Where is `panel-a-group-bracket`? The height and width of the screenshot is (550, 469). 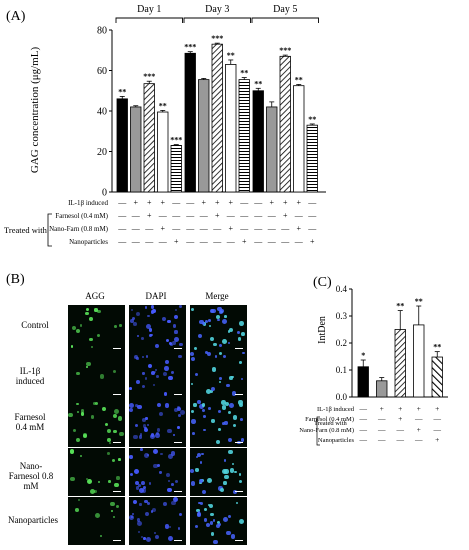 panel-a-group-bracket is located at coordinates (149, 20).